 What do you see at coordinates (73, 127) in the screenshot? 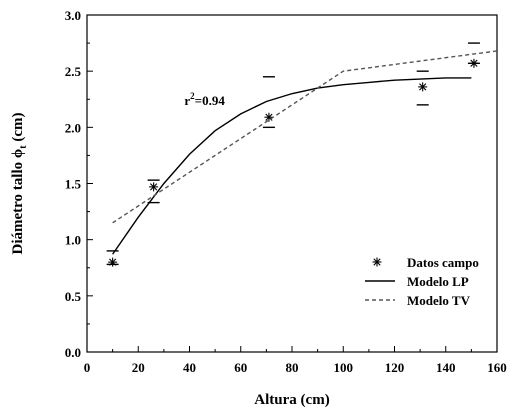
I see `y-tick-label: 2.0` at bounding box center [73, 127].